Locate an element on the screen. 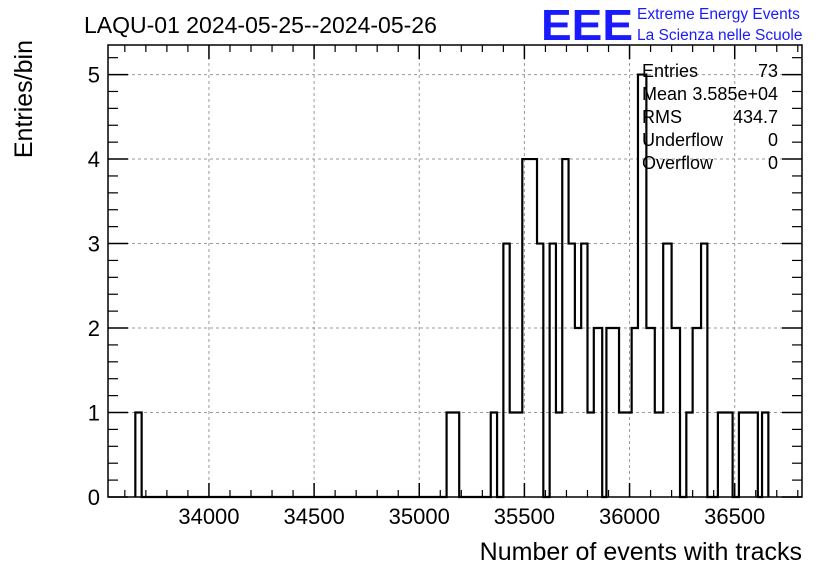 Image resolution: width=836 pixels, height=572 pixels. logo-mark: EEE is located at coordinates (587, 25).